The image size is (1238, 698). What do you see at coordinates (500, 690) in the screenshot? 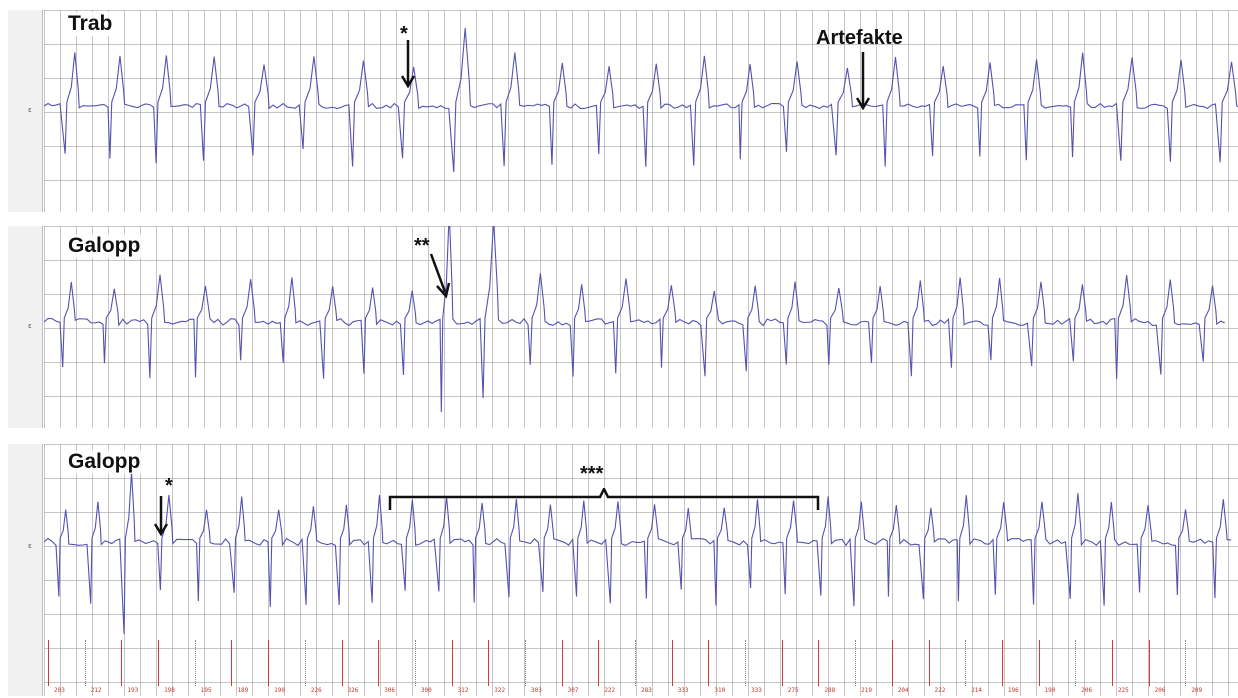
I see `beat-interval-number: 322` at bounding box center [500, 690].